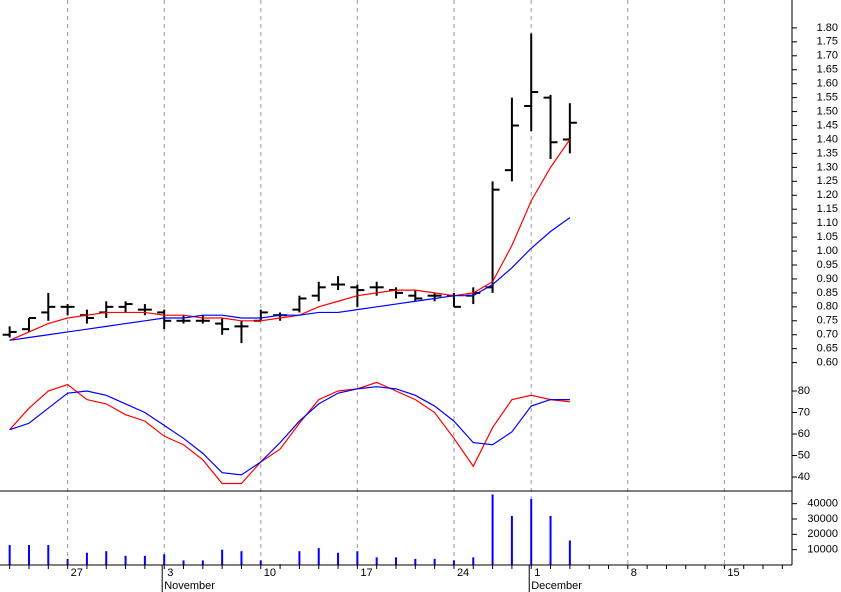 This screenshot has height=592, width=841. I want to click on y-tick-label: 0.90, so click(827, 279).